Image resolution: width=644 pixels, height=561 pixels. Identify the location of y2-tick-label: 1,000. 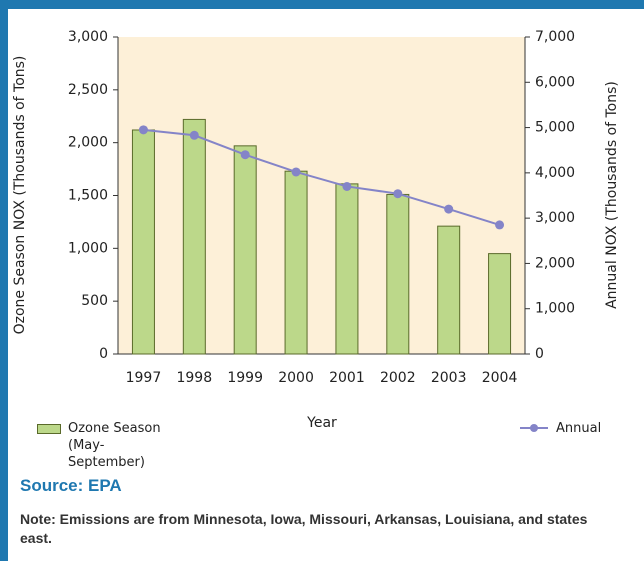
(555, 309).